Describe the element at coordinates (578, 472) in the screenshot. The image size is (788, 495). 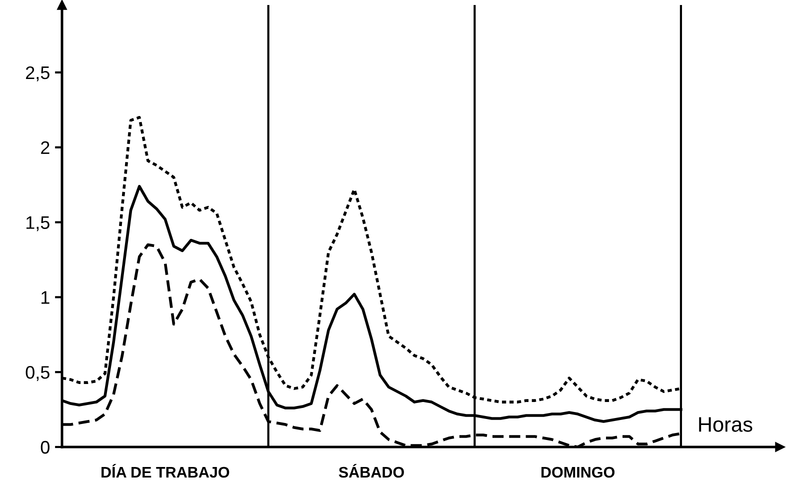
I see `text: DOMINGO` at that location.